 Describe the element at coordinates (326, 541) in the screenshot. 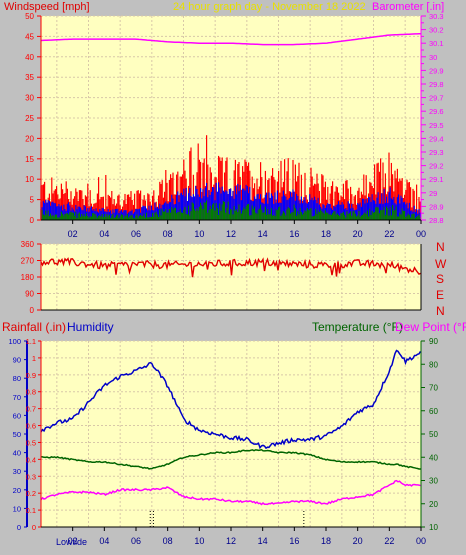

I see `humidity-x-tick-label: 18` at that location.